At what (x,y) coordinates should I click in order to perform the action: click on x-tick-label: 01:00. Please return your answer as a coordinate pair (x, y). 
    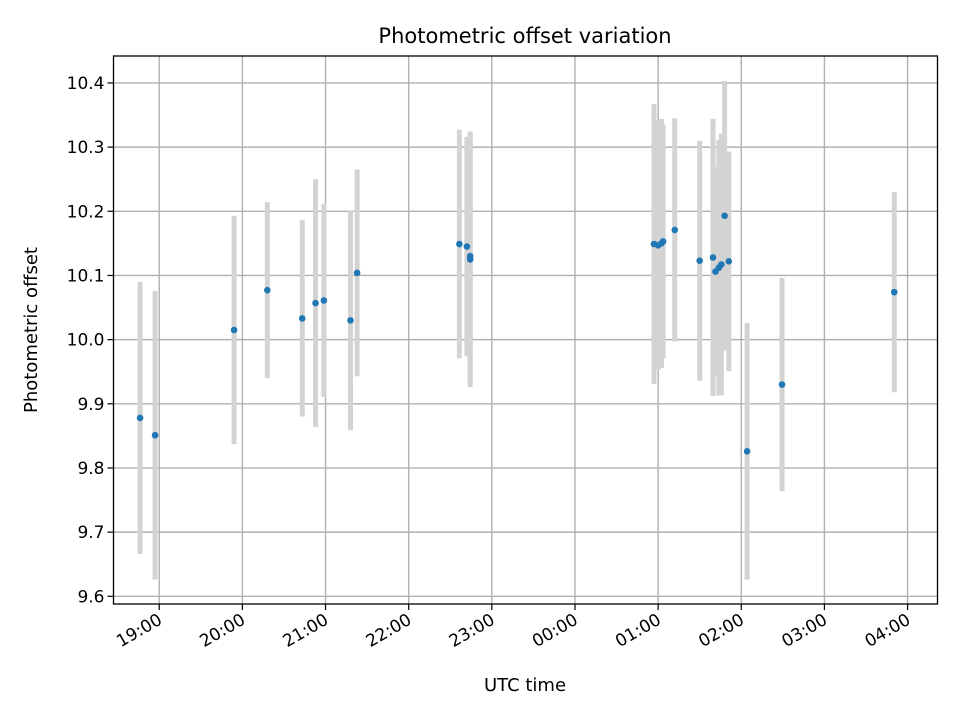
    Looking at the image, I should click on (638, 631).